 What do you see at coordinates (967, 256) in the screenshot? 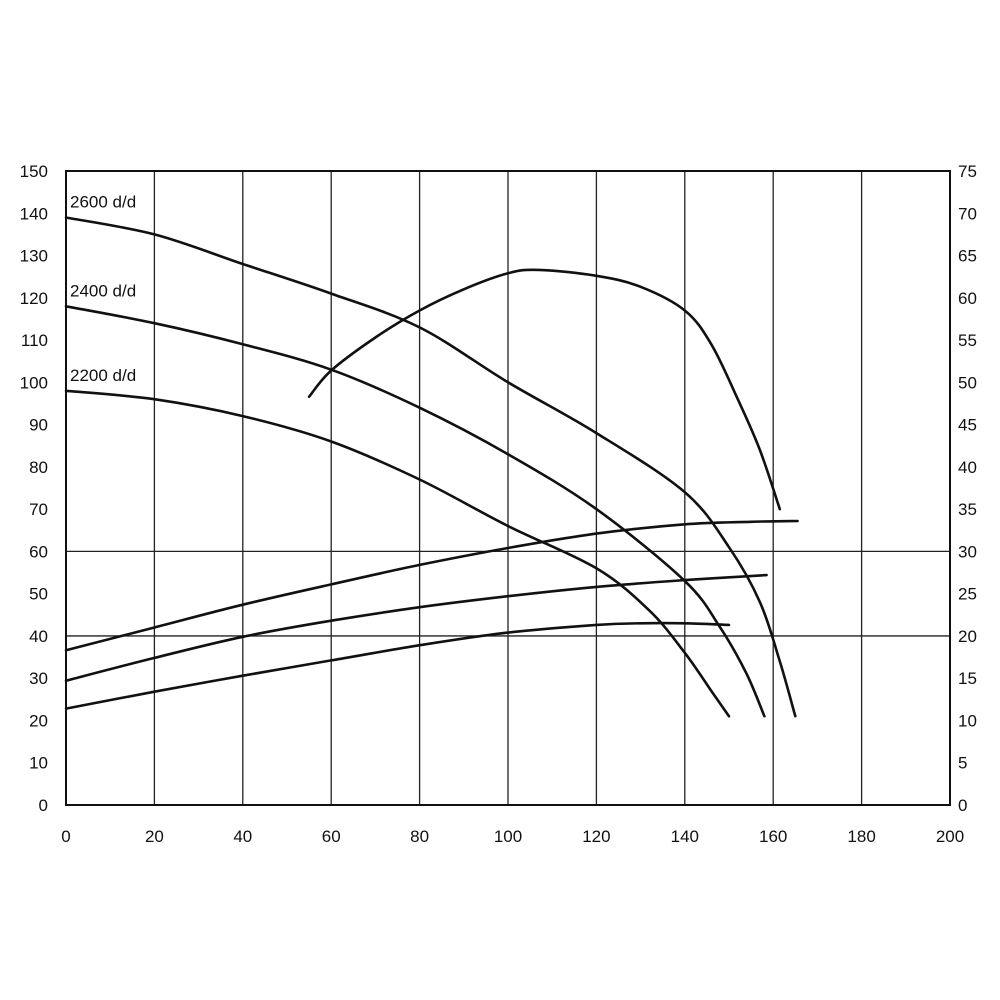
I see `y-tick-label-right: 65` at bounding box center [967, 256].